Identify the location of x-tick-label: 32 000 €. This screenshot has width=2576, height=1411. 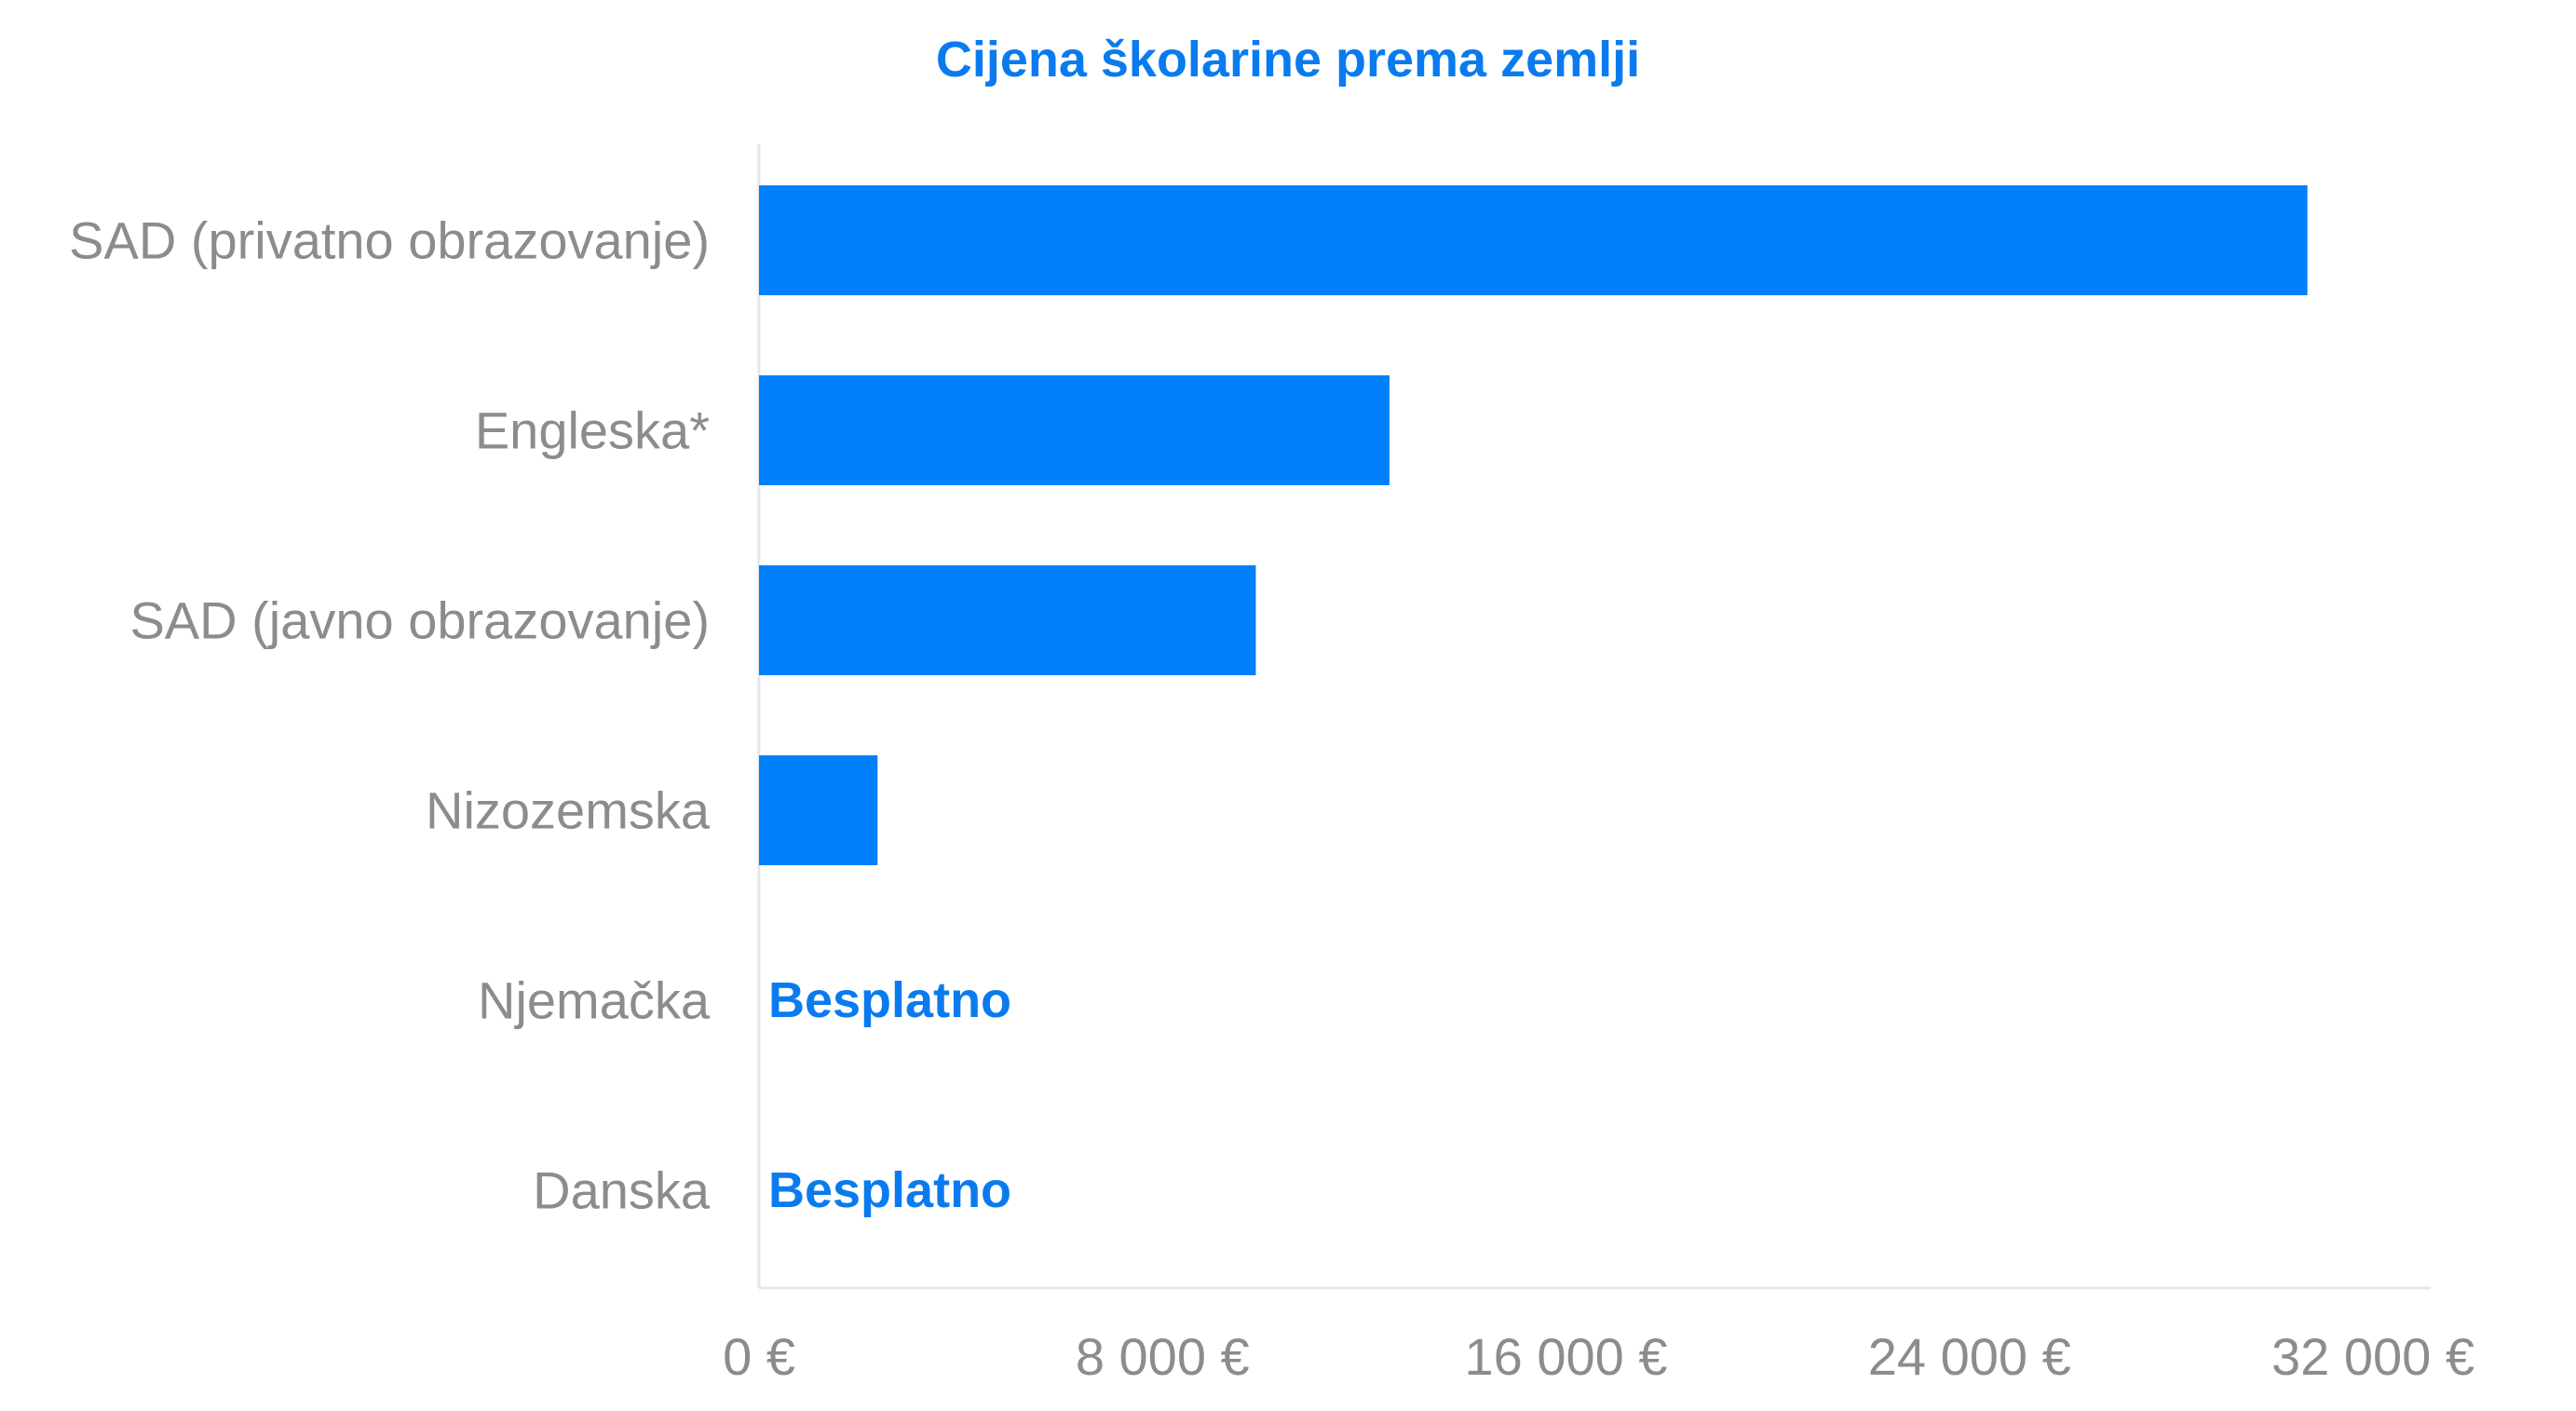
(2372, 1357).